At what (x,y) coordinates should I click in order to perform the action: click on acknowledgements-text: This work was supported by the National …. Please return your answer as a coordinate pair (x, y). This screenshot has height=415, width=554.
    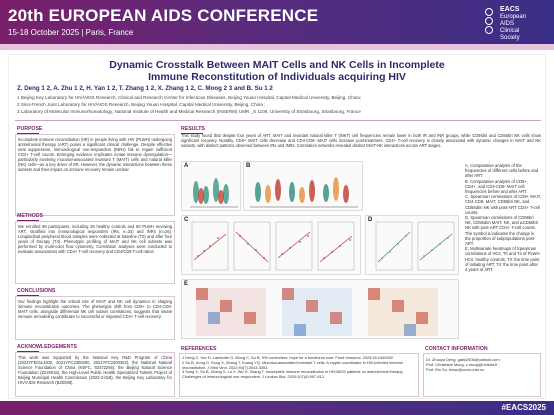
    Looking at the image, I should click on (95, 370).